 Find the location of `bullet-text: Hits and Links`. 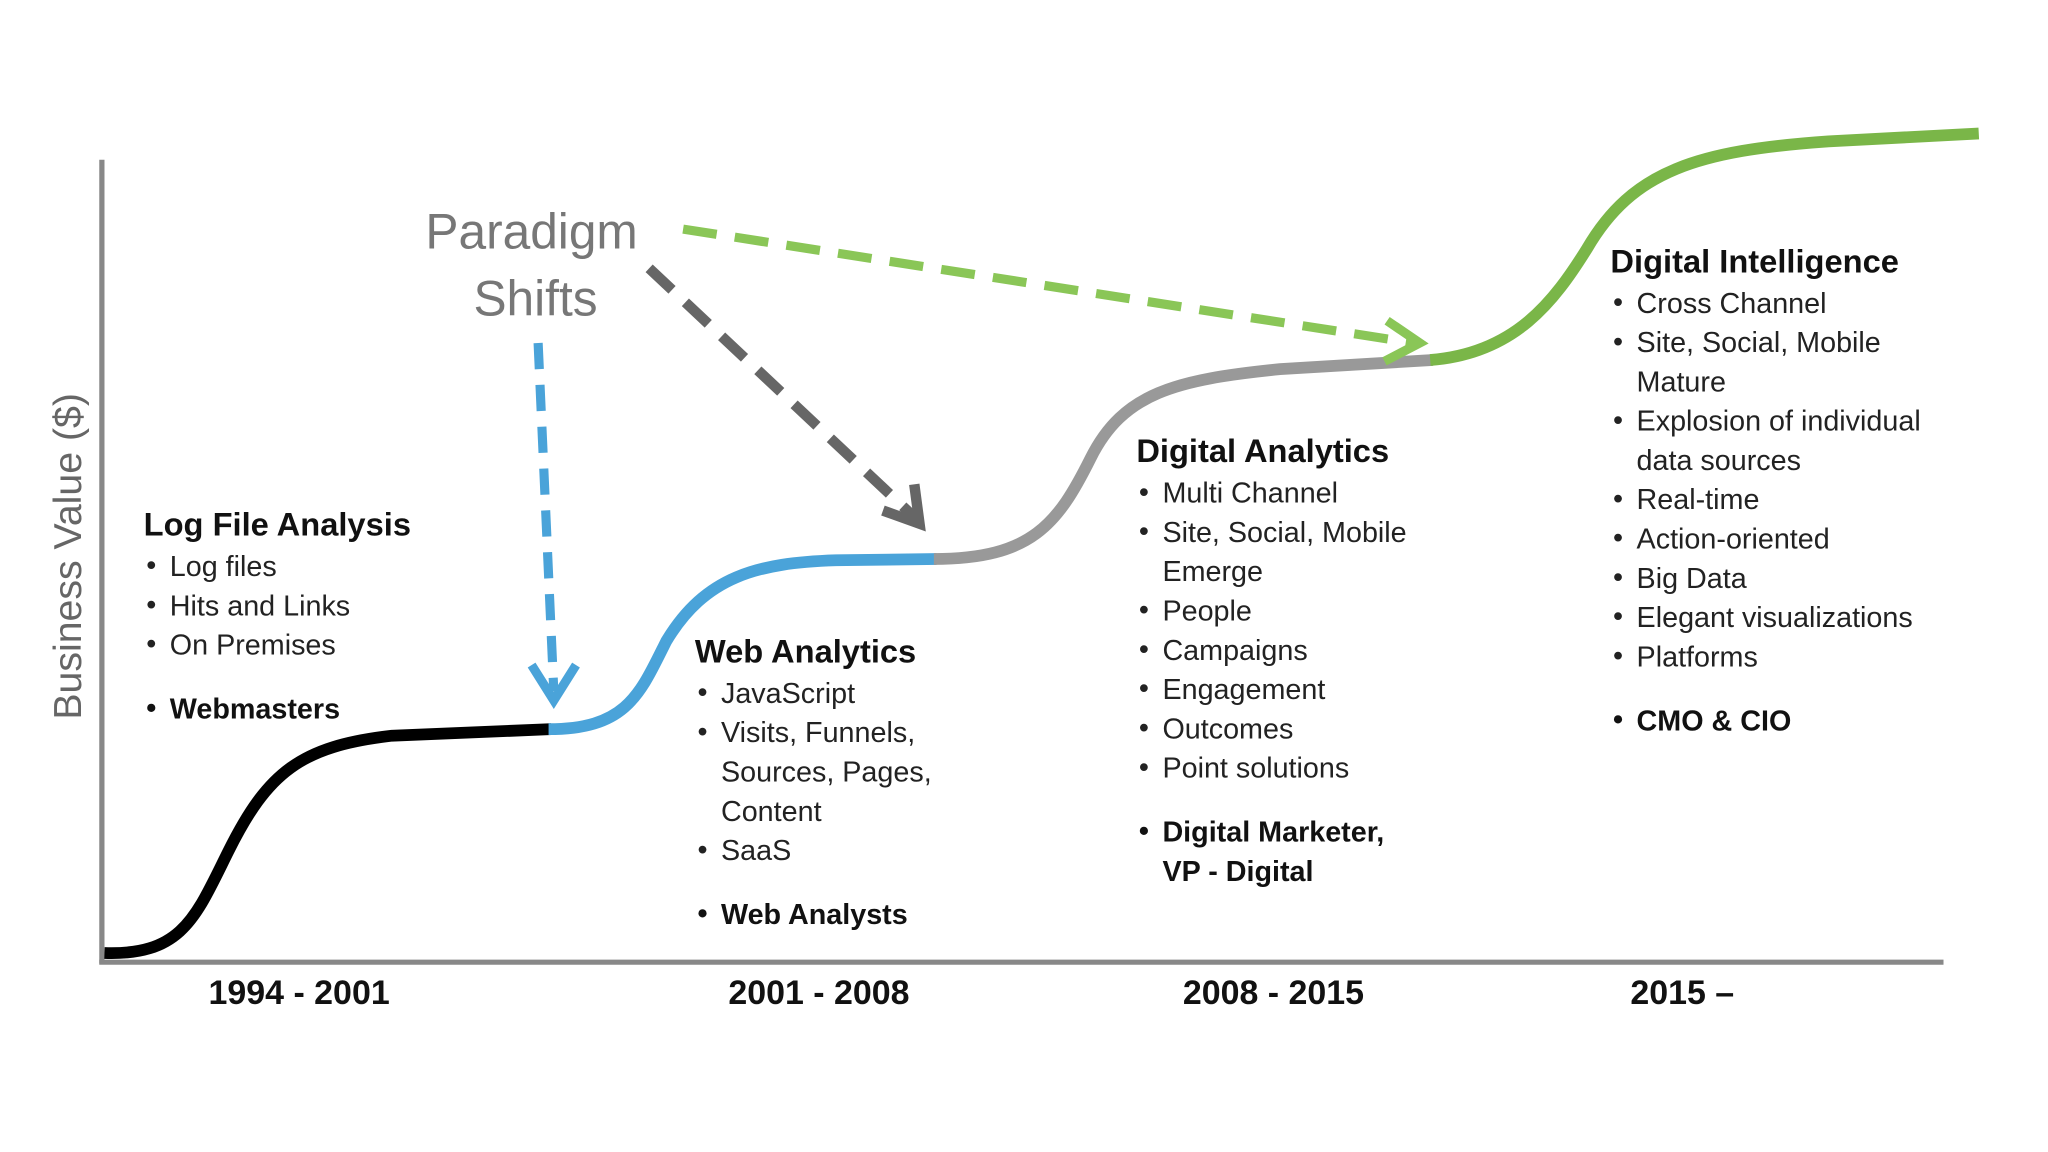

bullet-text: Hits and Links is located at coordinates (260, 606).